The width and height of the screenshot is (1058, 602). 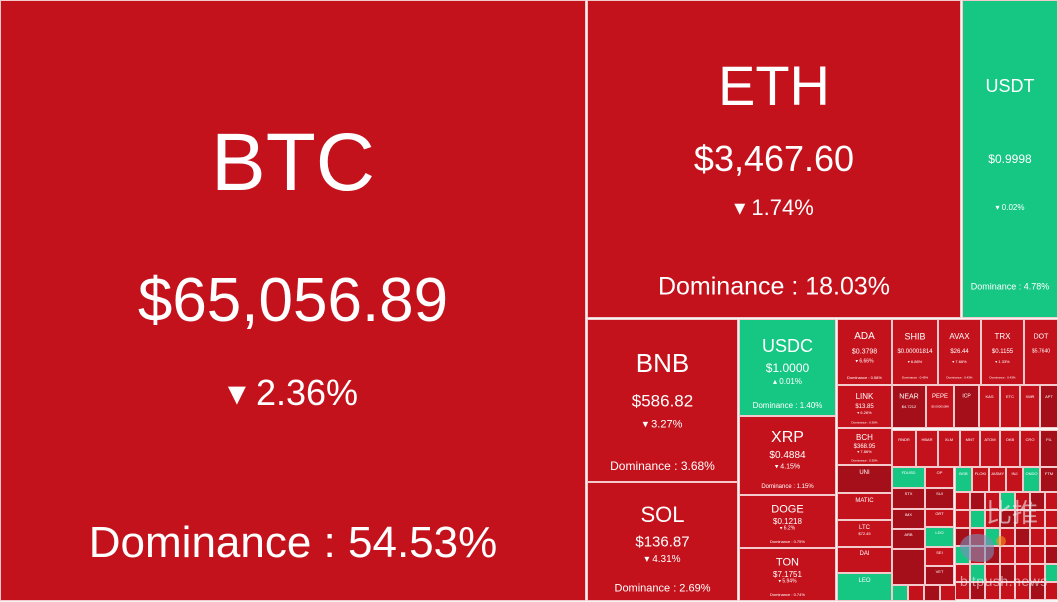 I want to click on tile-jasmy: JASMY, so click(x=997, y=479).